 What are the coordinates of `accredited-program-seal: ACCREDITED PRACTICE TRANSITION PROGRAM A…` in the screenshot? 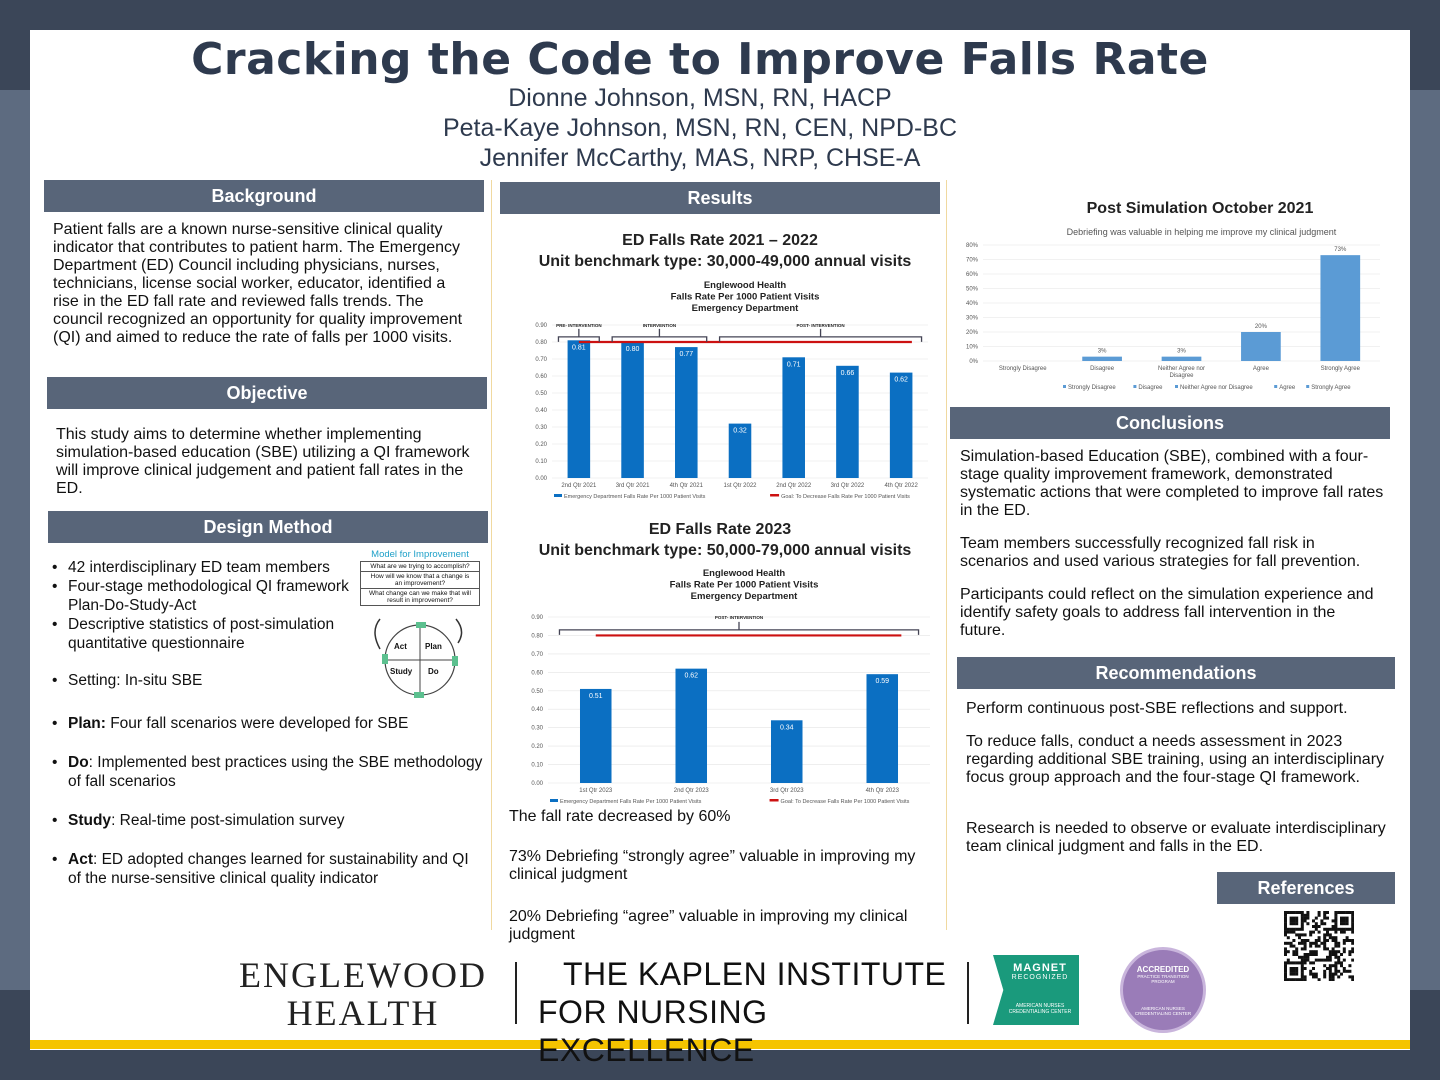 It's located at (1163, 990).